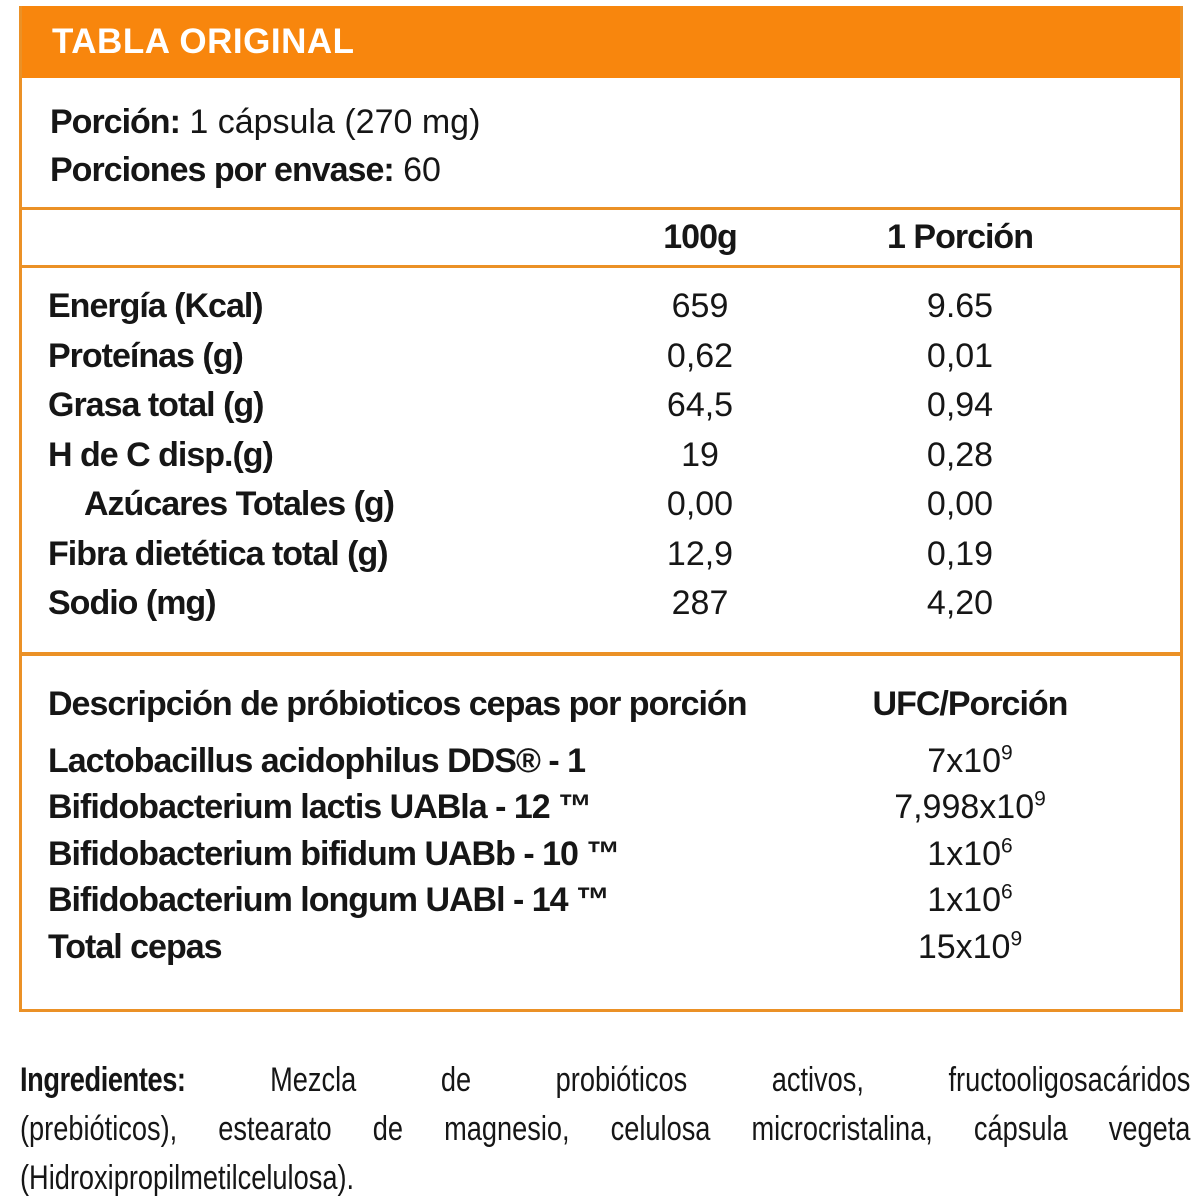  Describe the element at coordinates (115, 122) in the screenshot. I see `serving-size-label: Porción:` at that location.